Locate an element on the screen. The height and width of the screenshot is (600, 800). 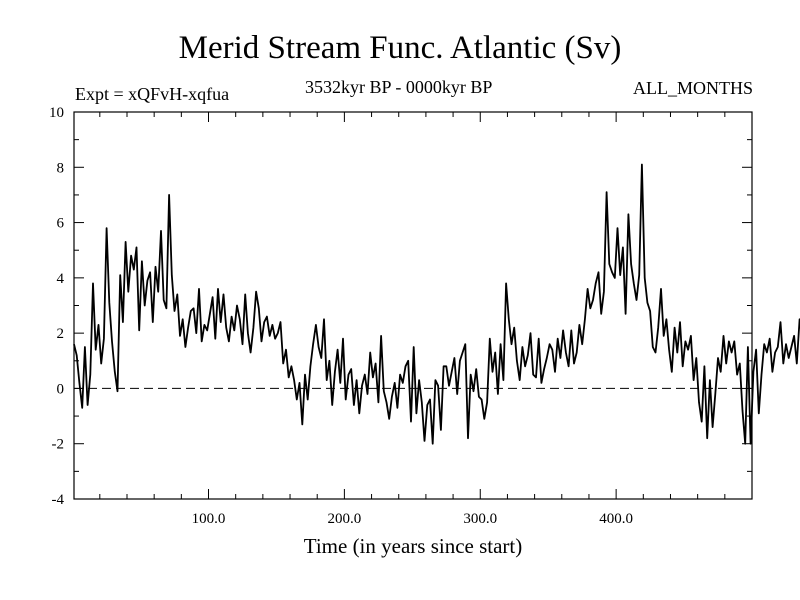
y-tick-label: 0 is located at coordinates (61, 389).